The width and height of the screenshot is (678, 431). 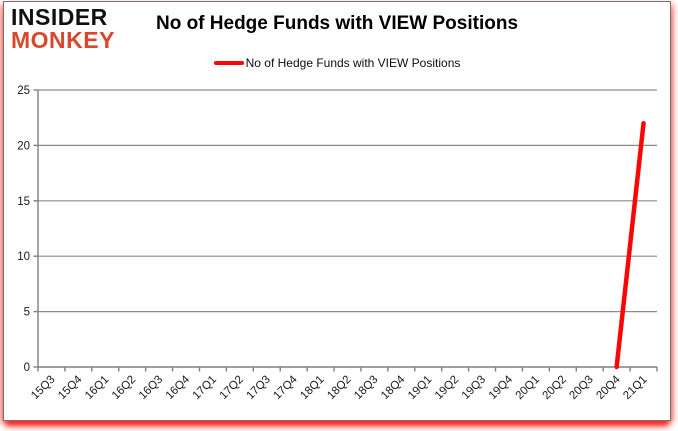 I want to click on x-tick-label: 19Q3, so click(x=474, y=388).